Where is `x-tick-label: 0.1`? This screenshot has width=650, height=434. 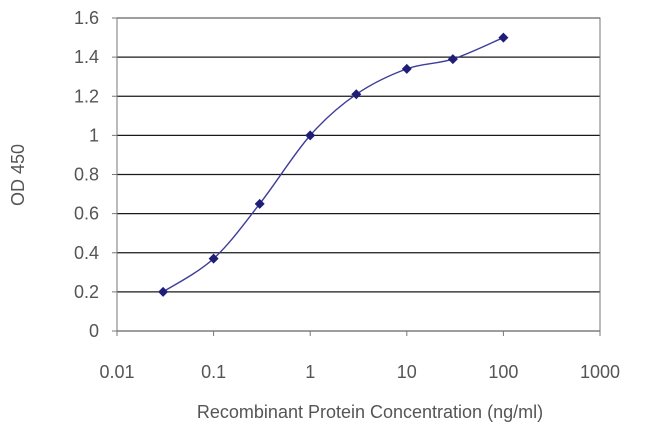 x-tick-label: 0.1 is located at coordinates (213, 372).